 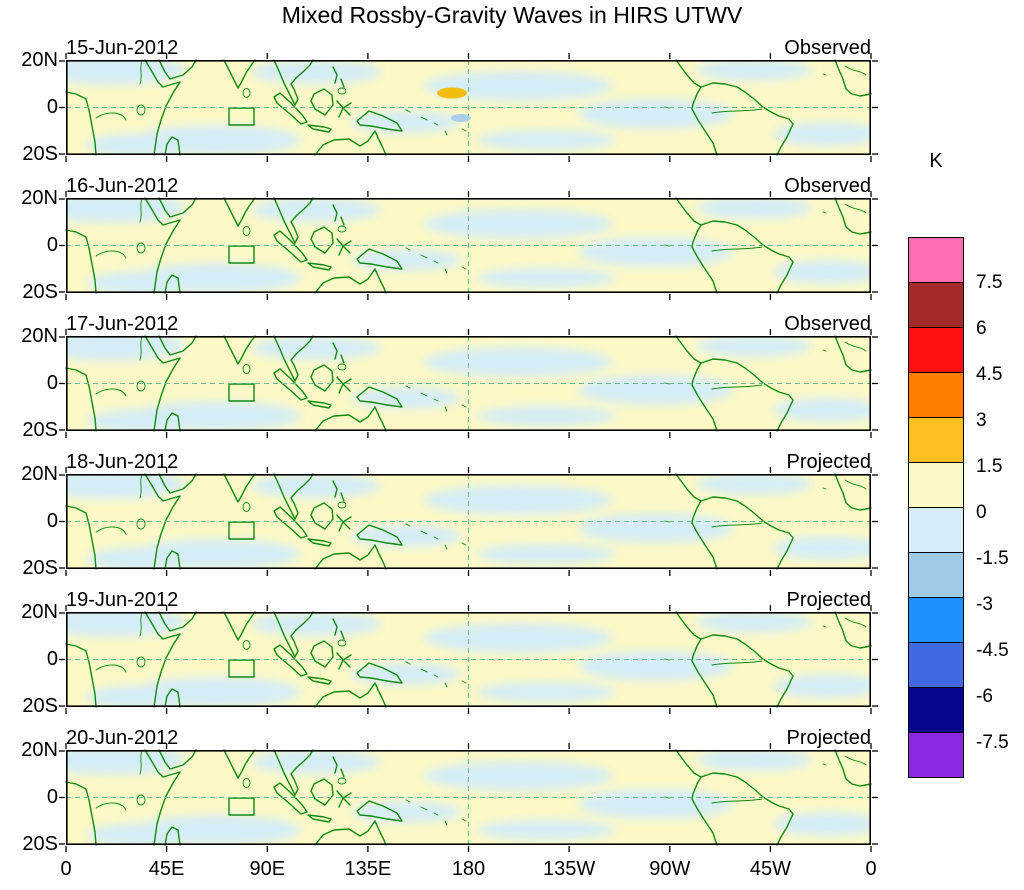 What do you see at coordinates (368, 869) in the screenshot?
I see `x-tick-label: 135E` at bounding box center [368, 869].